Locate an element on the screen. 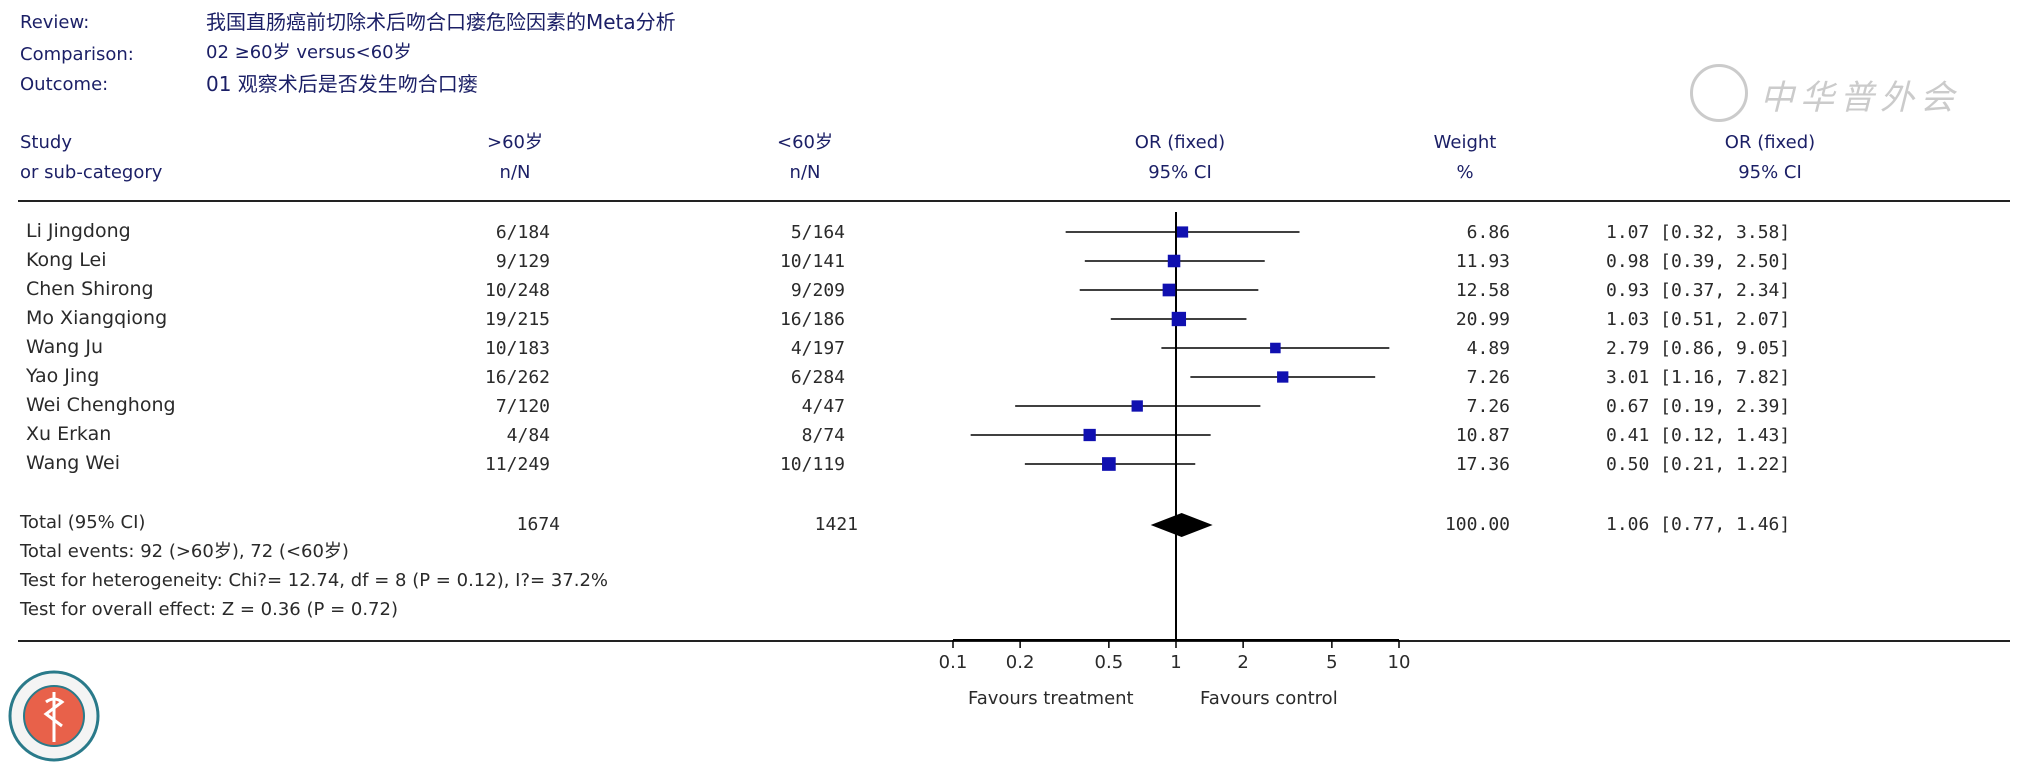 The height and width of the screenshot is (764, 2020). study-name: Li Jingdong is located at coordinates (78, 231).